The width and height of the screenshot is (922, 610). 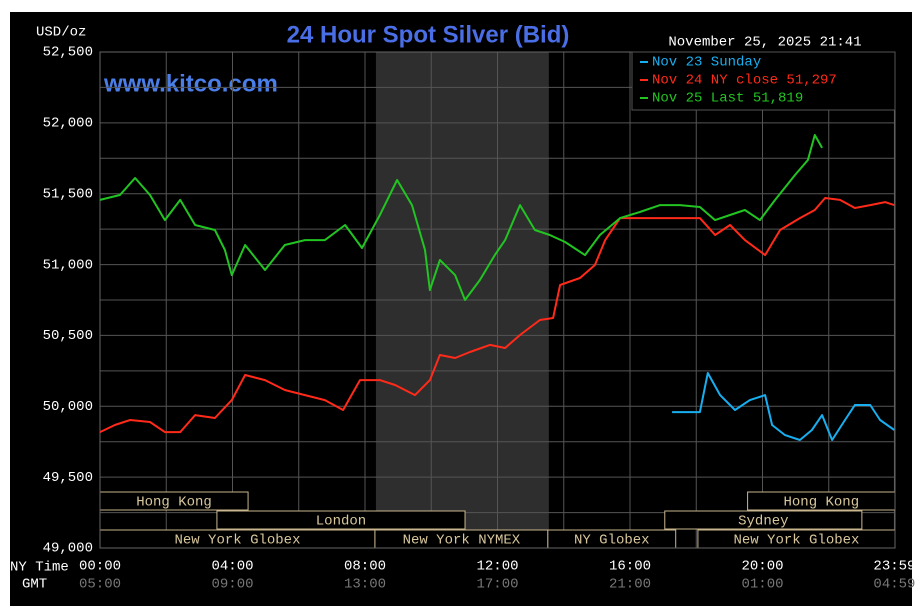 What do you see at coordinates (34, 585) in the screenshot?
I see `x2-axis-label: GMT` at bounding box center [34, 585].